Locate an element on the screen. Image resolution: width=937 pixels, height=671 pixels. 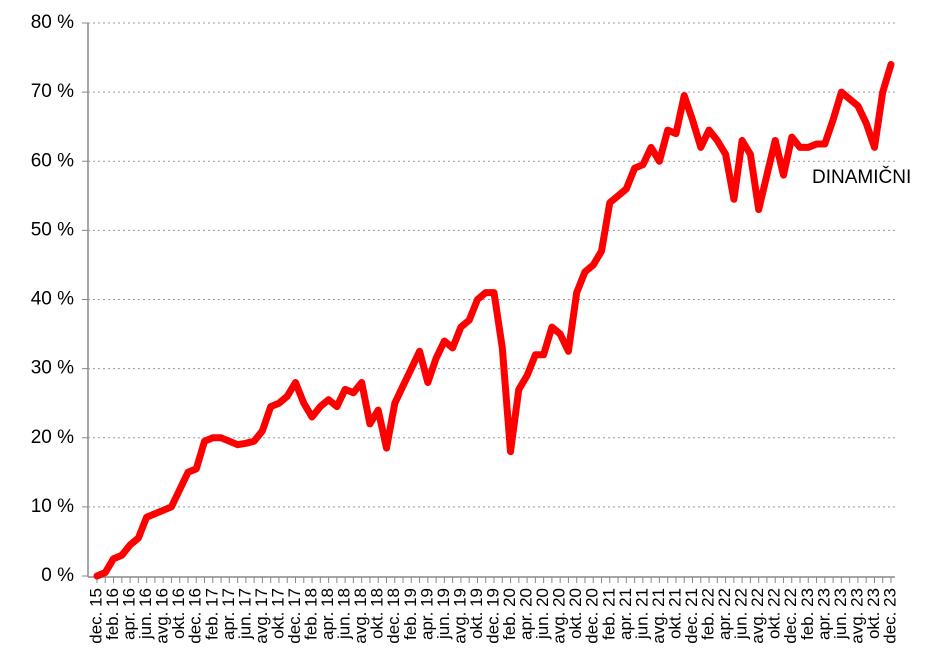
y-tick-label: 10 % is located at coordinates (52, 506).